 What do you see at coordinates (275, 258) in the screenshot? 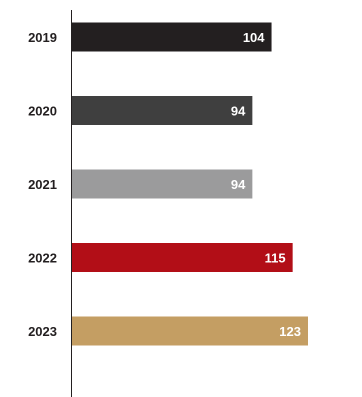
I see `value-label-2022: 115` at bounding box center [275, 258].